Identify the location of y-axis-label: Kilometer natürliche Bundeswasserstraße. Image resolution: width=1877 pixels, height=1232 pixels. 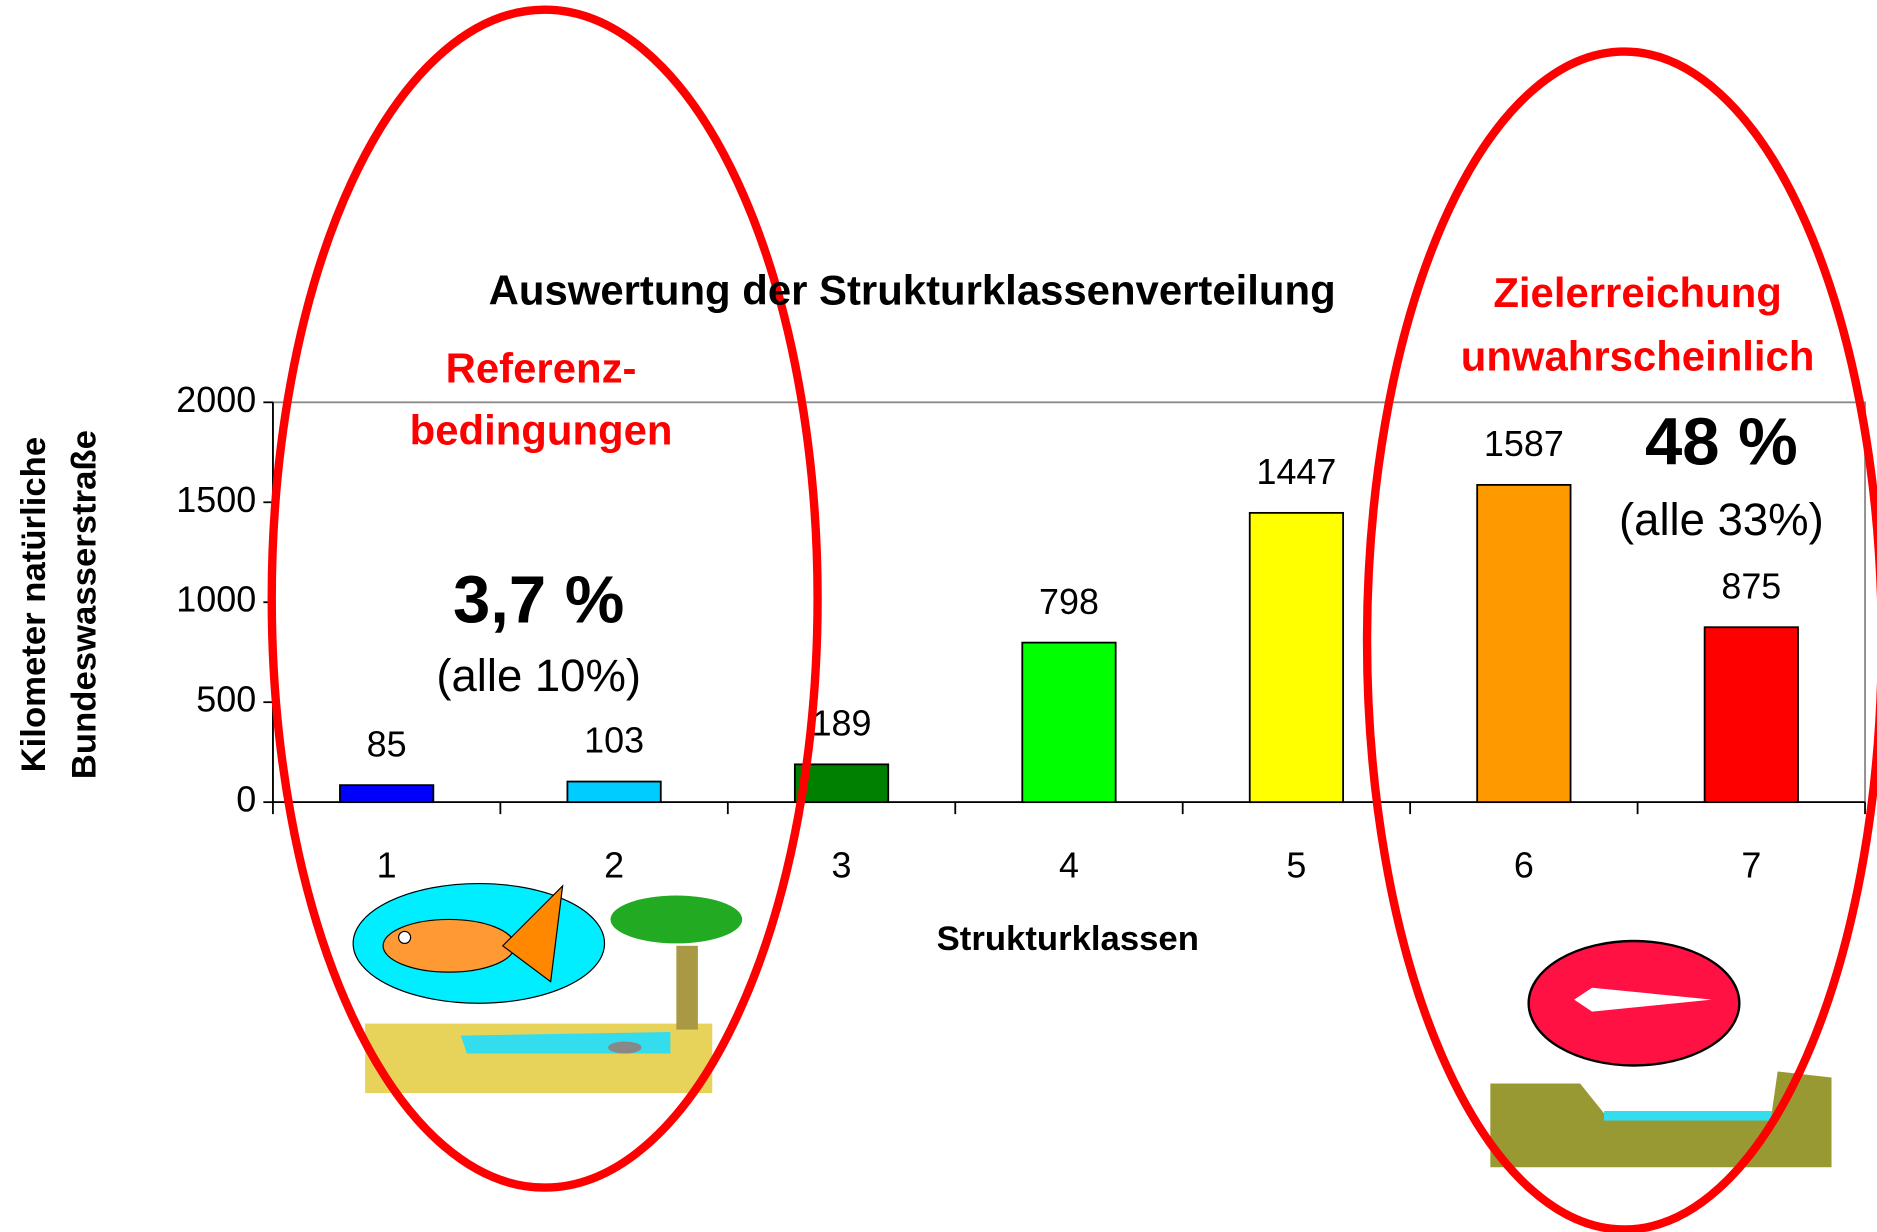
(59, 604).